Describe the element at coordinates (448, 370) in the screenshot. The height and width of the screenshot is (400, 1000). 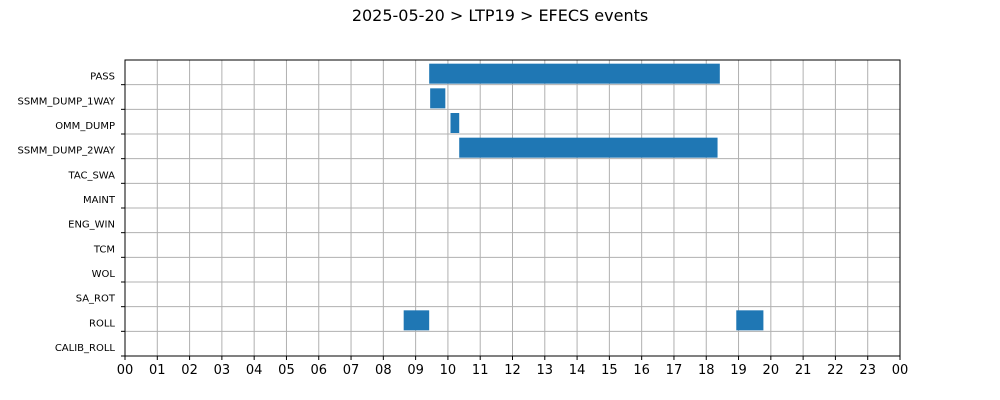
I see `x-tick-label: 10` at that location.